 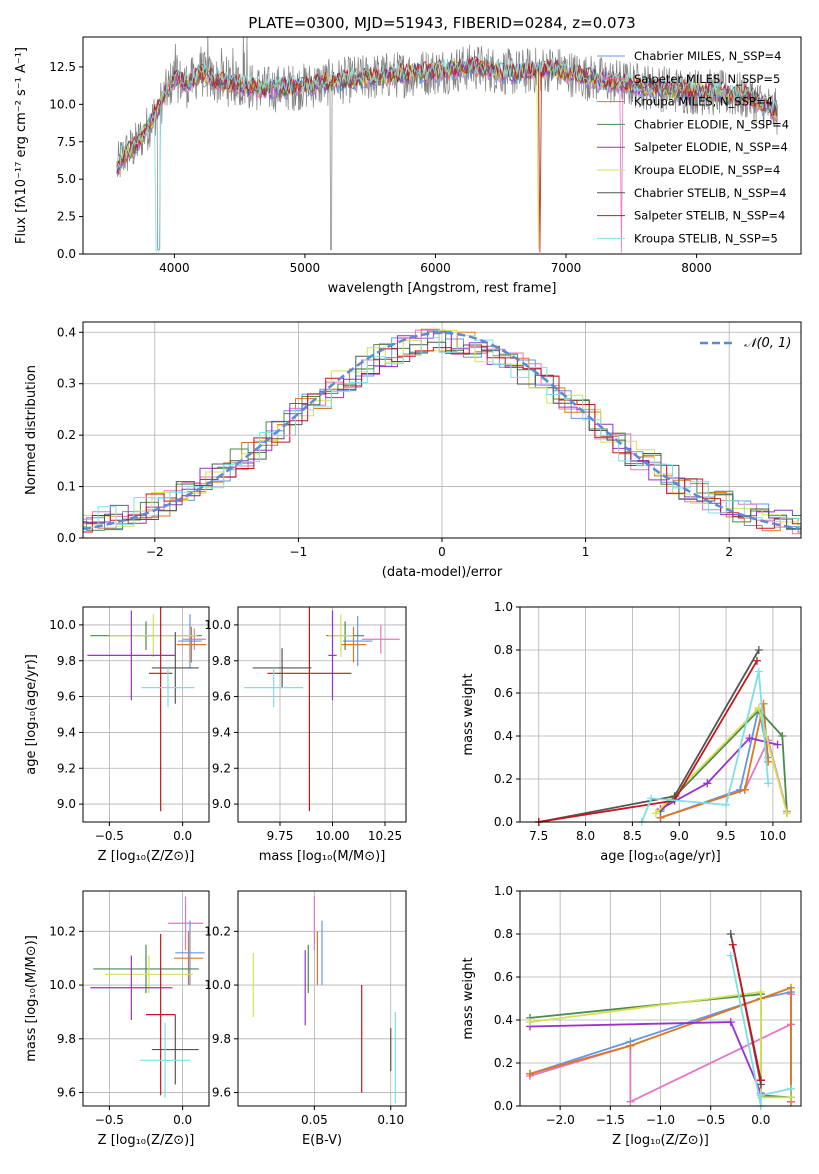 What do you see at coordinates (314, 1120) in the screenshot?
I see `x-tick-label: 0.05` at bounding box center [314, 1120].